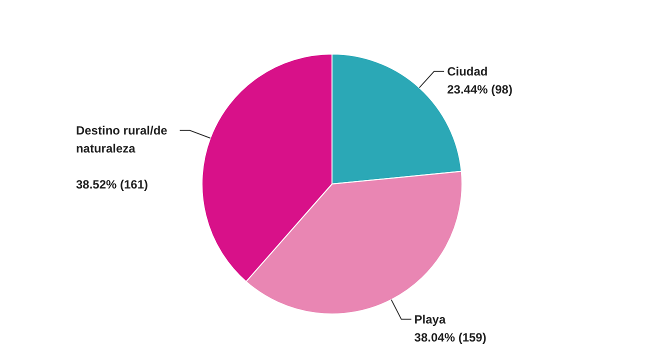  Describe the element at coordinates (479, 89) in the screenshot. I see `data-label: 23.44% (98)` at that location.